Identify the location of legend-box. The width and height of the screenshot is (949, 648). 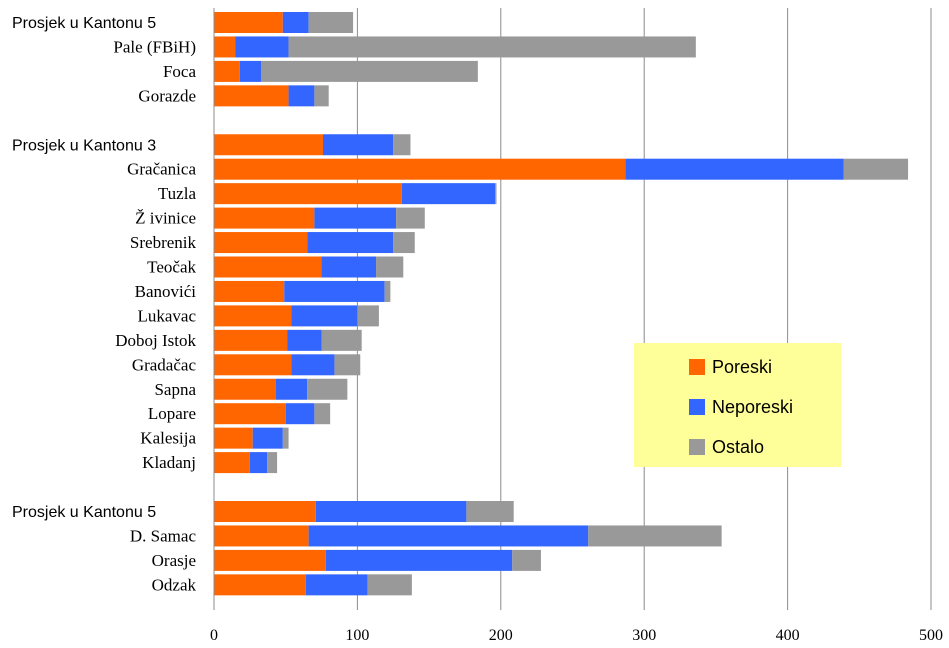
(737, 405).